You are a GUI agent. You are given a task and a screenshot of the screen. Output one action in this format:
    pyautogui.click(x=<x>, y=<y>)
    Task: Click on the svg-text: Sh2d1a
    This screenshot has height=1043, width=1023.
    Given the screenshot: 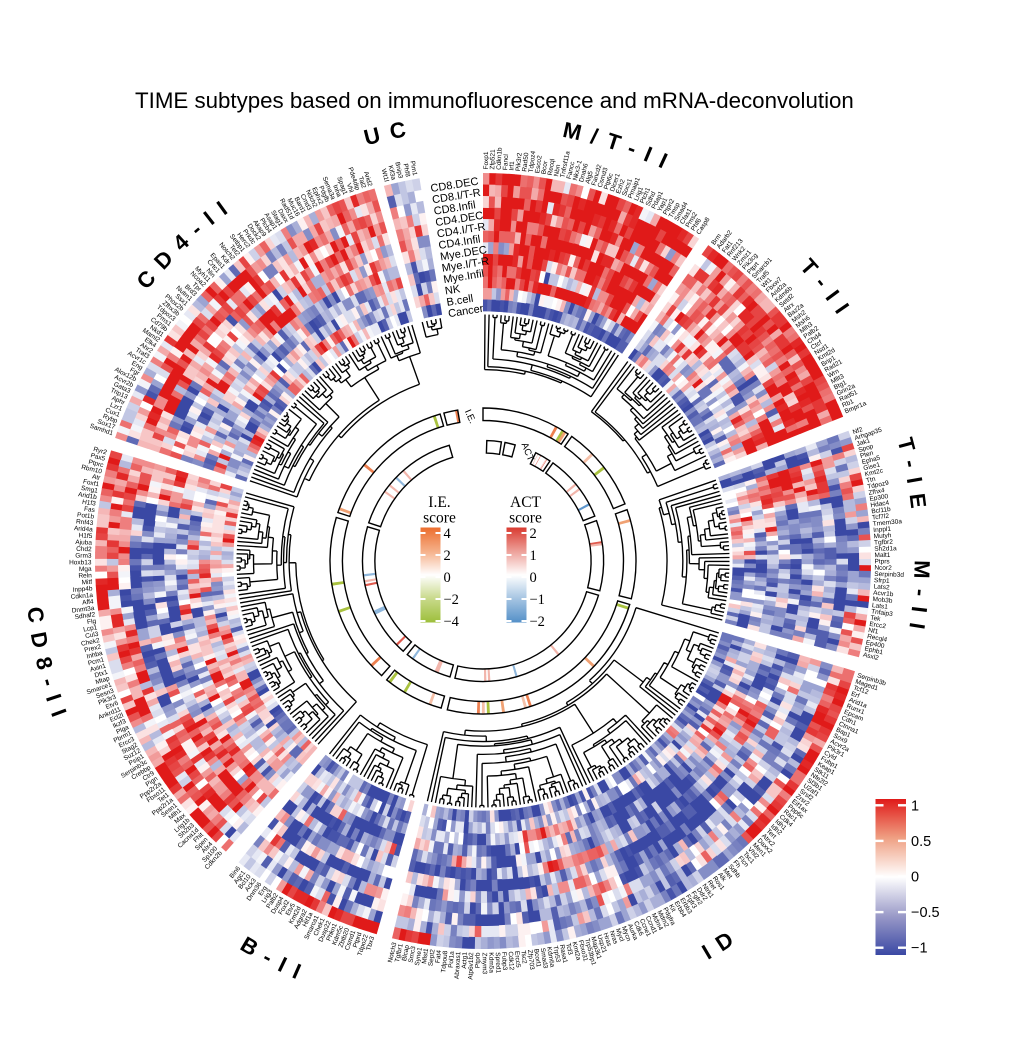 What is the action you would take?
    pyautogui.click(x=885, y=549)
    